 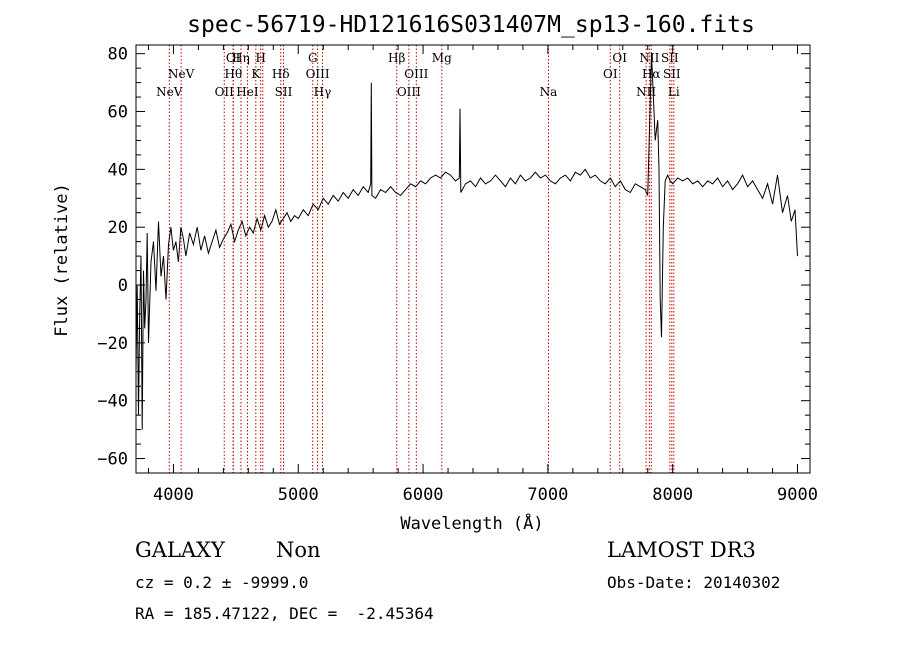 I want to click on object-subclass: Non, so click(x=298, y=550).